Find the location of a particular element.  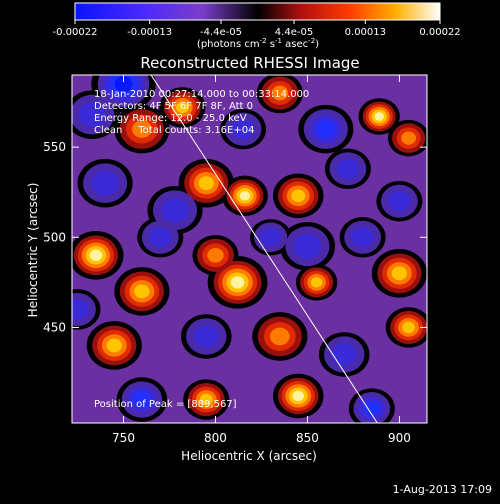

y-axis-label: Heliocentric Y (arcsec) is located at coordinates (33, 250).